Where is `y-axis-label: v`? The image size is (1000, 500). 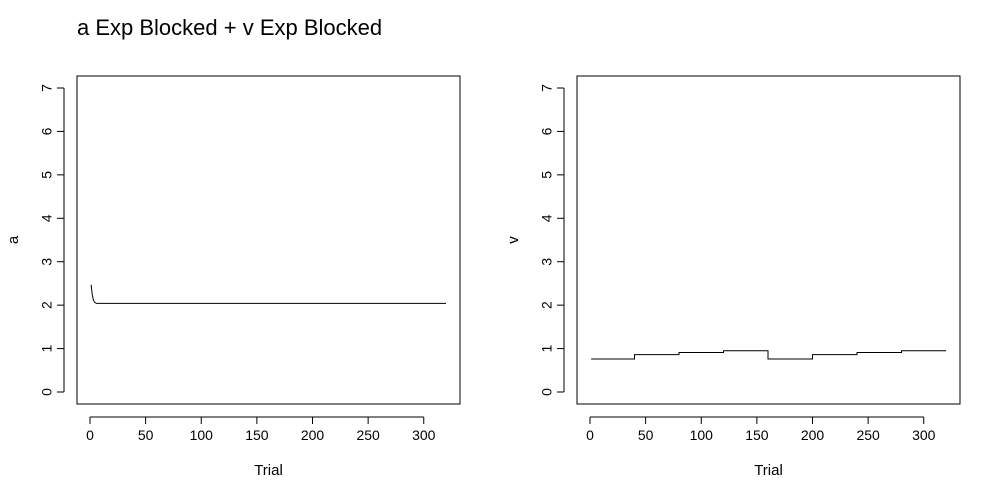 y-axis-label: v is located at coordinates (513, 240).